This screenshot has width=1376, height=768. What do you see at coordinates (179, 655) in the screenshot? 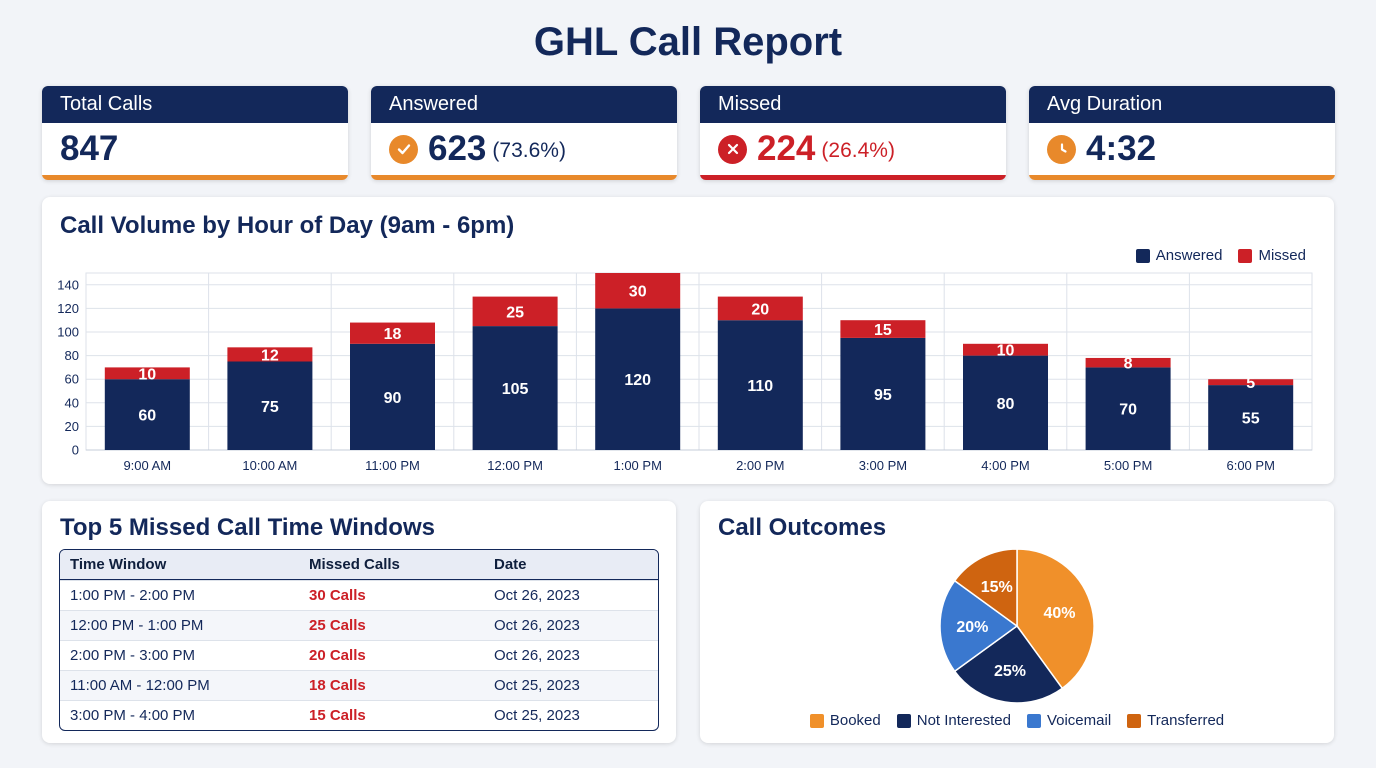
I see `cell-time-window: 2:00 PM - 3:00 PM` at bounding box center [179, 655].